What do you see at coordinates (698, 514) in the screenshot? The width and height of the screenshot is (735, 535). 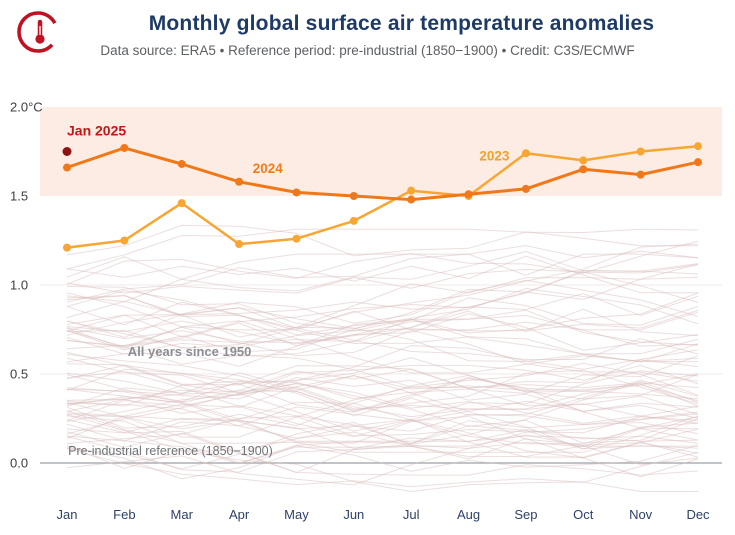 I see `month-tick-label: Dec` at bounding box center [698, 514].